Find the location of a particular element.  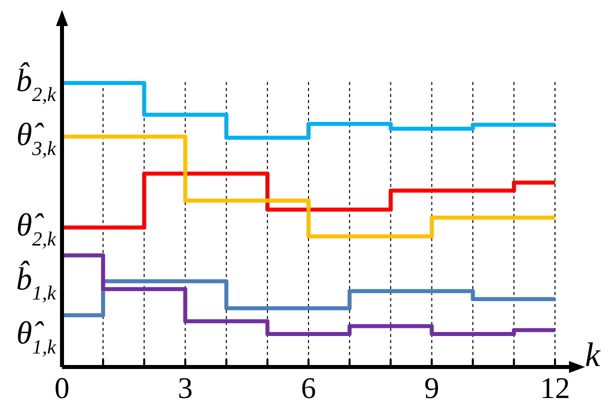

x-tick-label: 12 is located at coordinates (555, 388).